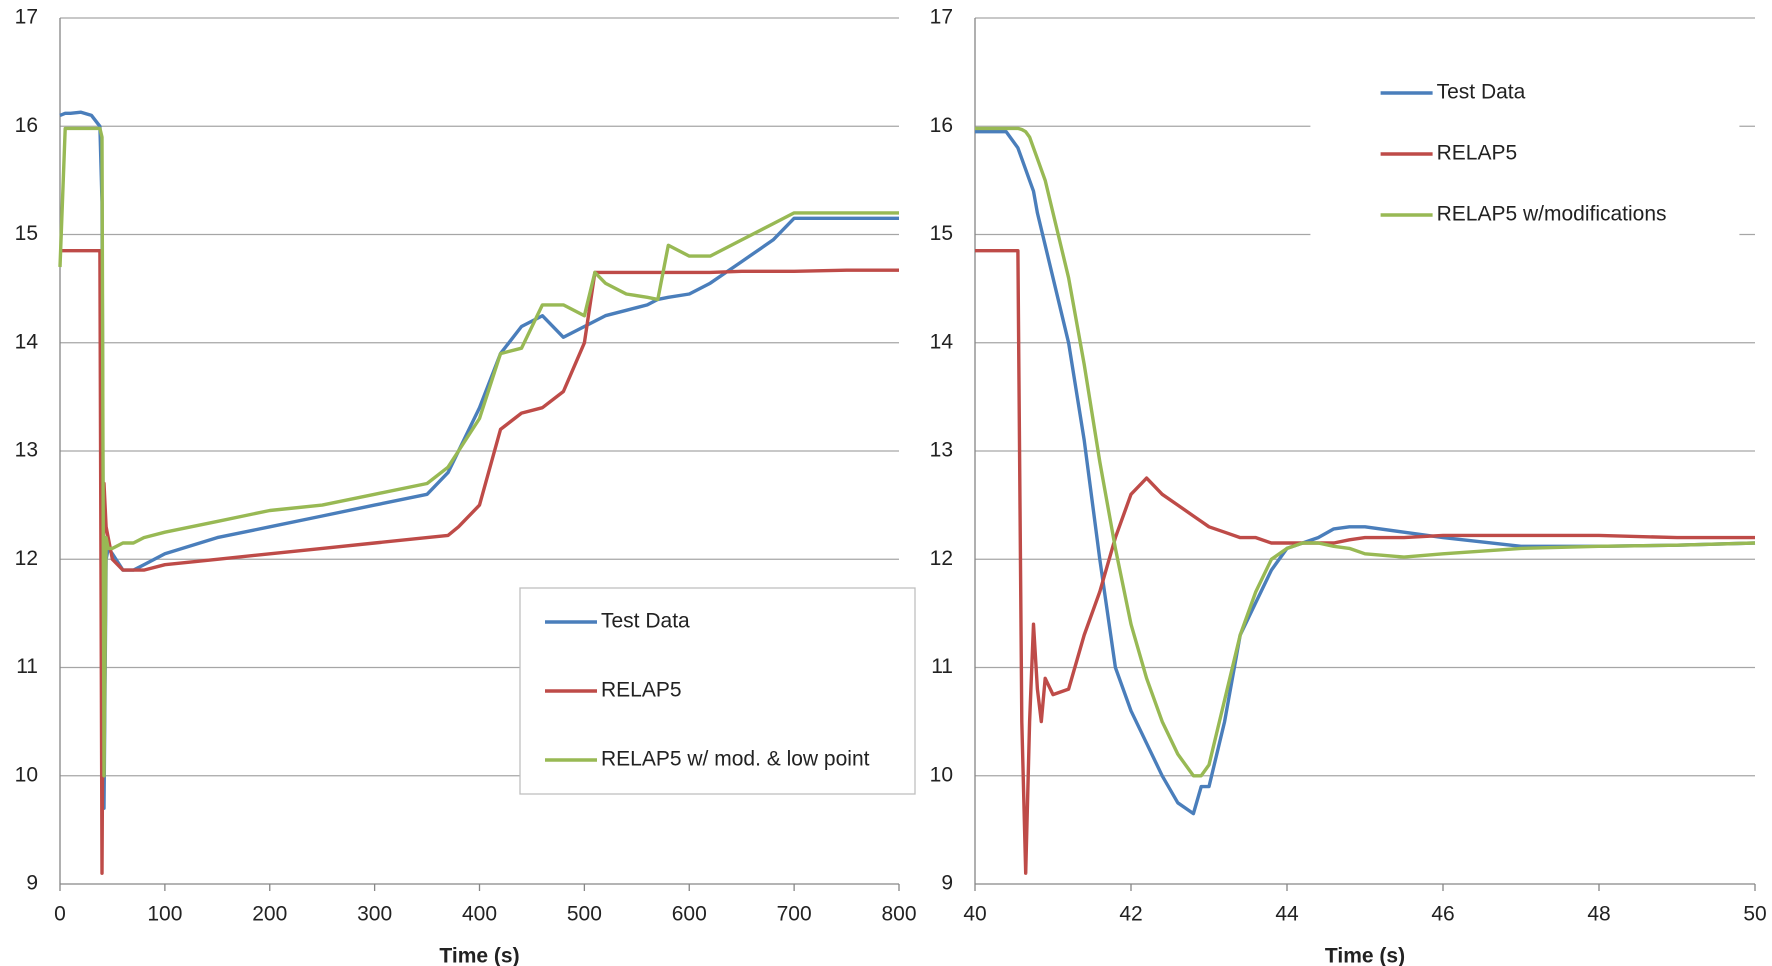 The width and height of the screenshot is (1772, 966). I want to click on x-tick-label: 50, so click(1754, 914).